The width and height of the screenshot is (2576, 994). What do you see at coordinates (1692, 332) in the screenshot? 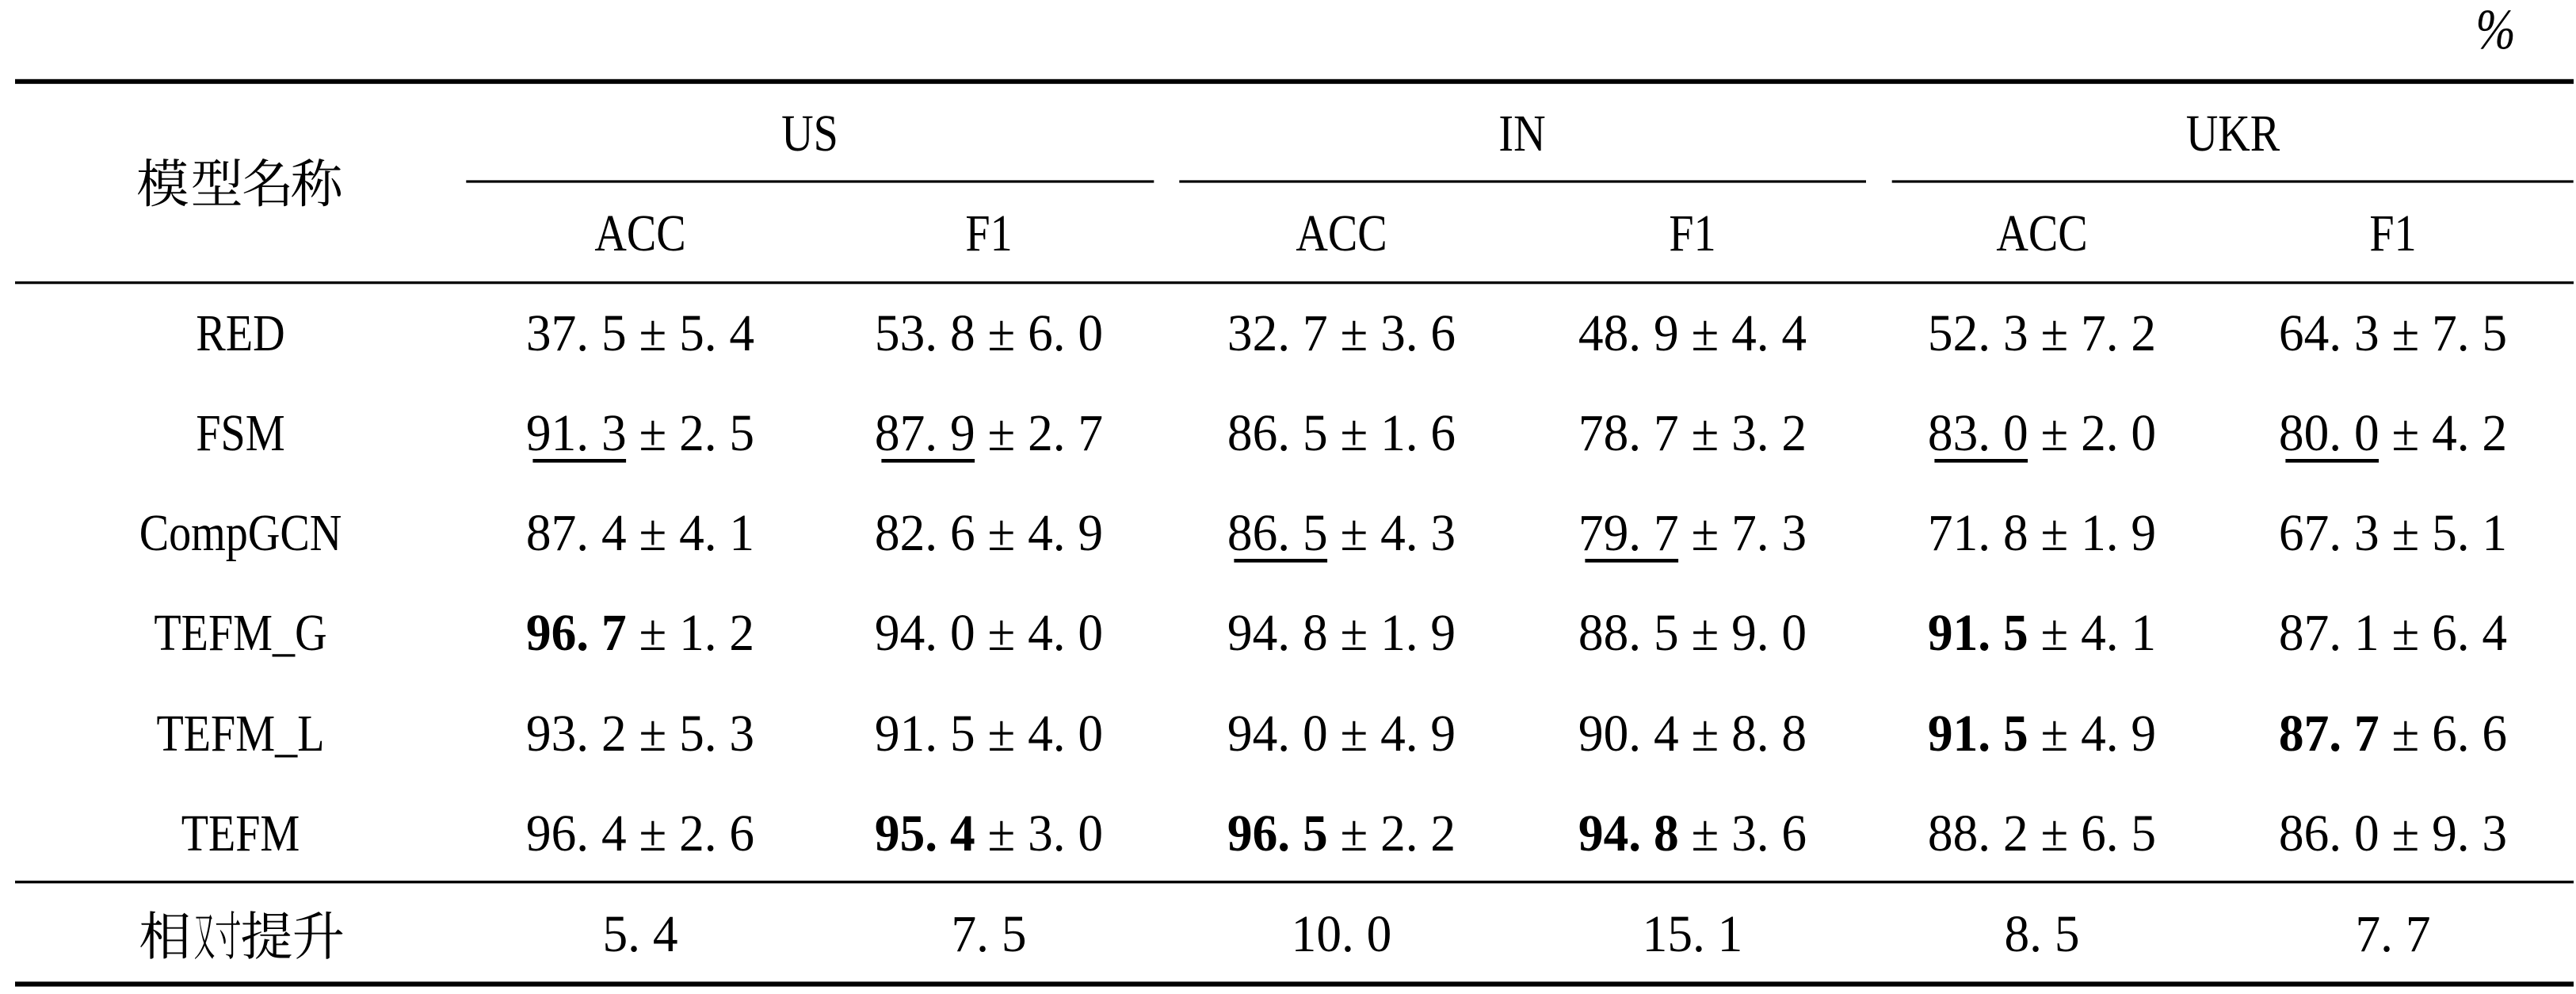
I see `svg-text: 48. 9 ± 4. 4` at bounding box center [1692, 332].